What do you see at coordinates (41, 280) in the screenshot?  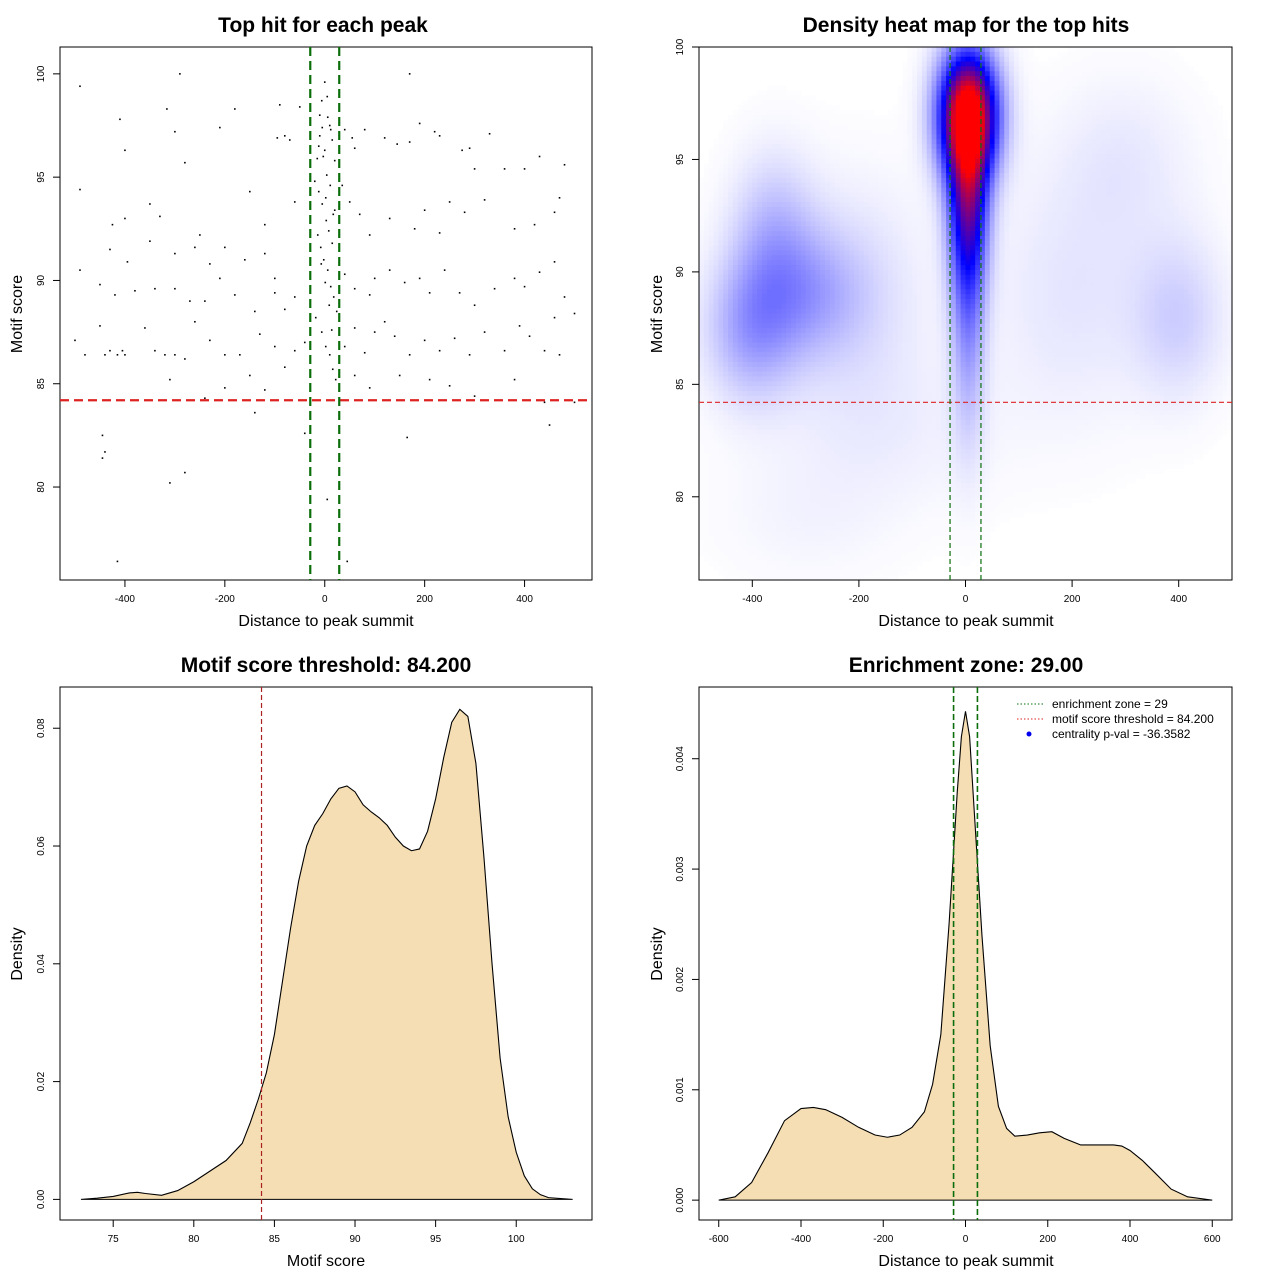 I see `y-tick-label: 90` at bounding box center [41, 280].